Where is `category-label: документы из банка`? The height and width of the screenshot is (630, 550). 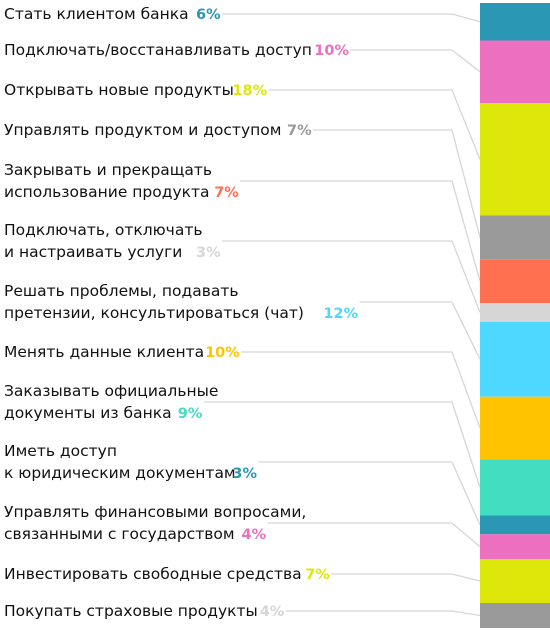
category-label: документы из банка is located at coordinates (88, 413).